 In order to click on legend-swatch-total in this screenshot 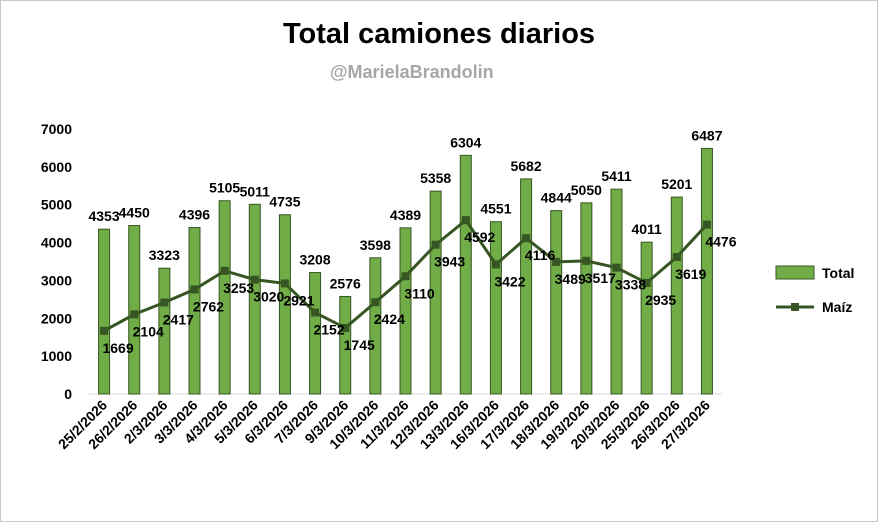, I will do `click(795, 272)`.